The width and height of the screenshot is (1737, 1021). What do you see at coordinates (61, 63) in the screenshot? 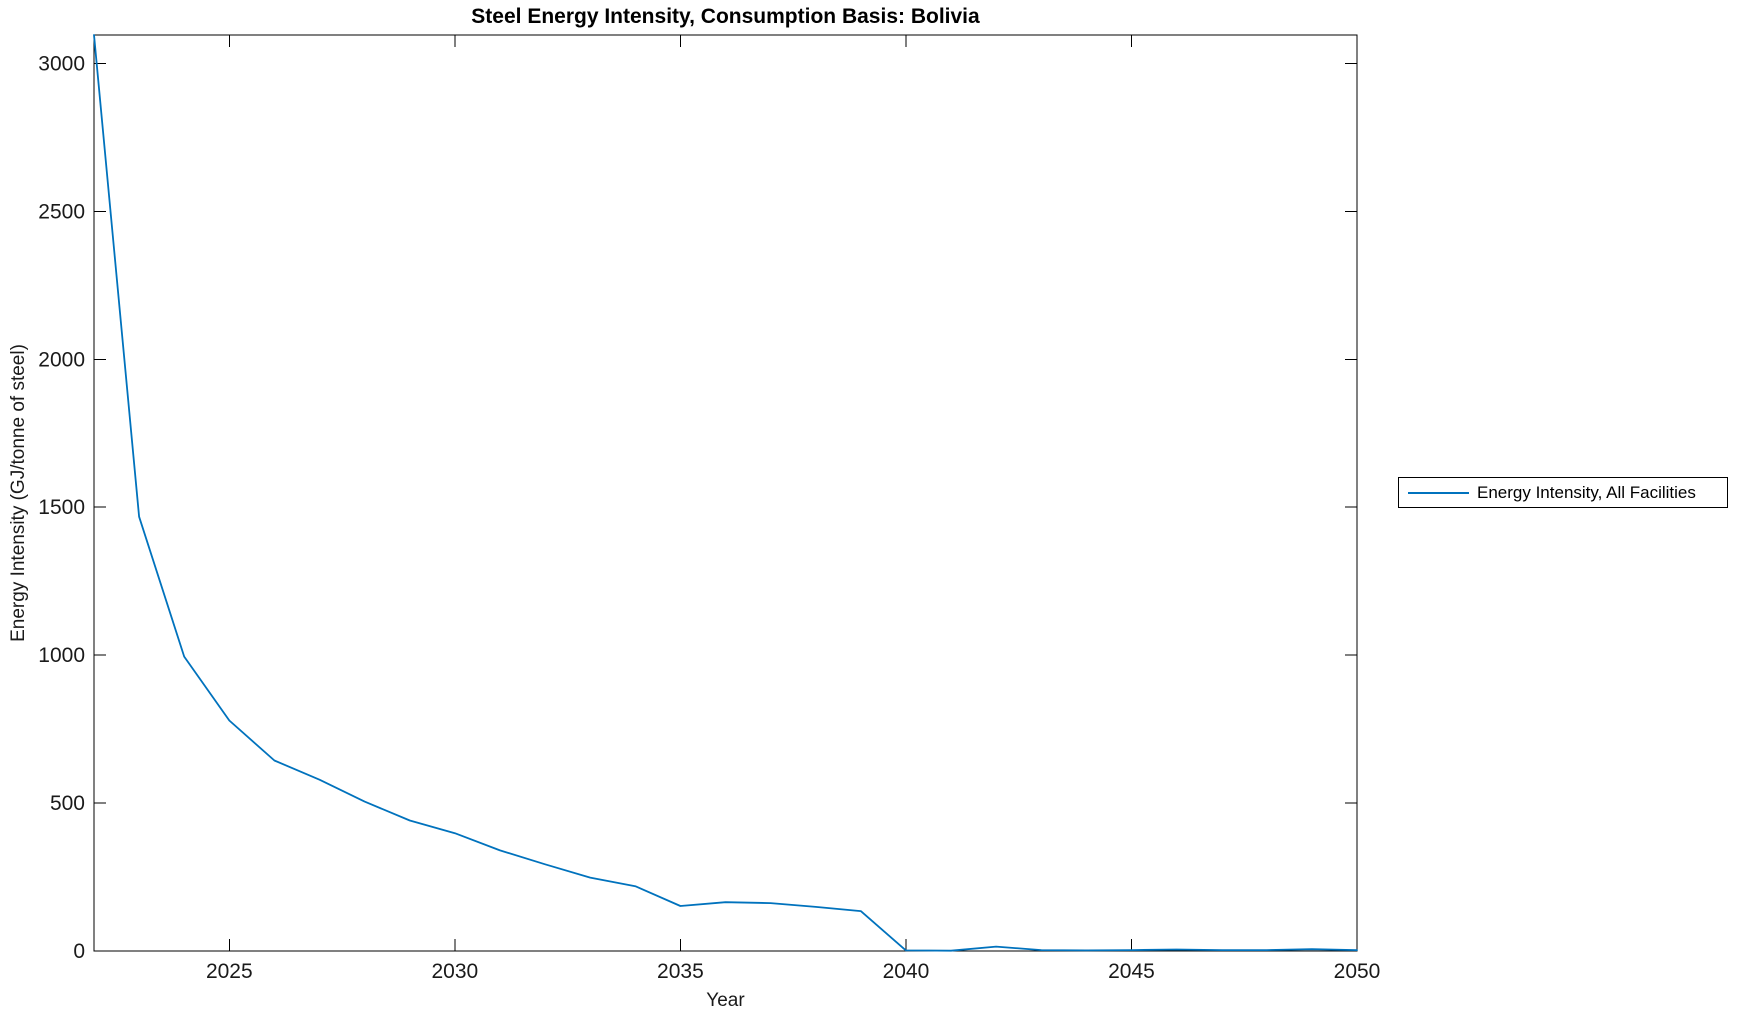
I see `y-tick-label: 3000` at bounding box center [61, 63].